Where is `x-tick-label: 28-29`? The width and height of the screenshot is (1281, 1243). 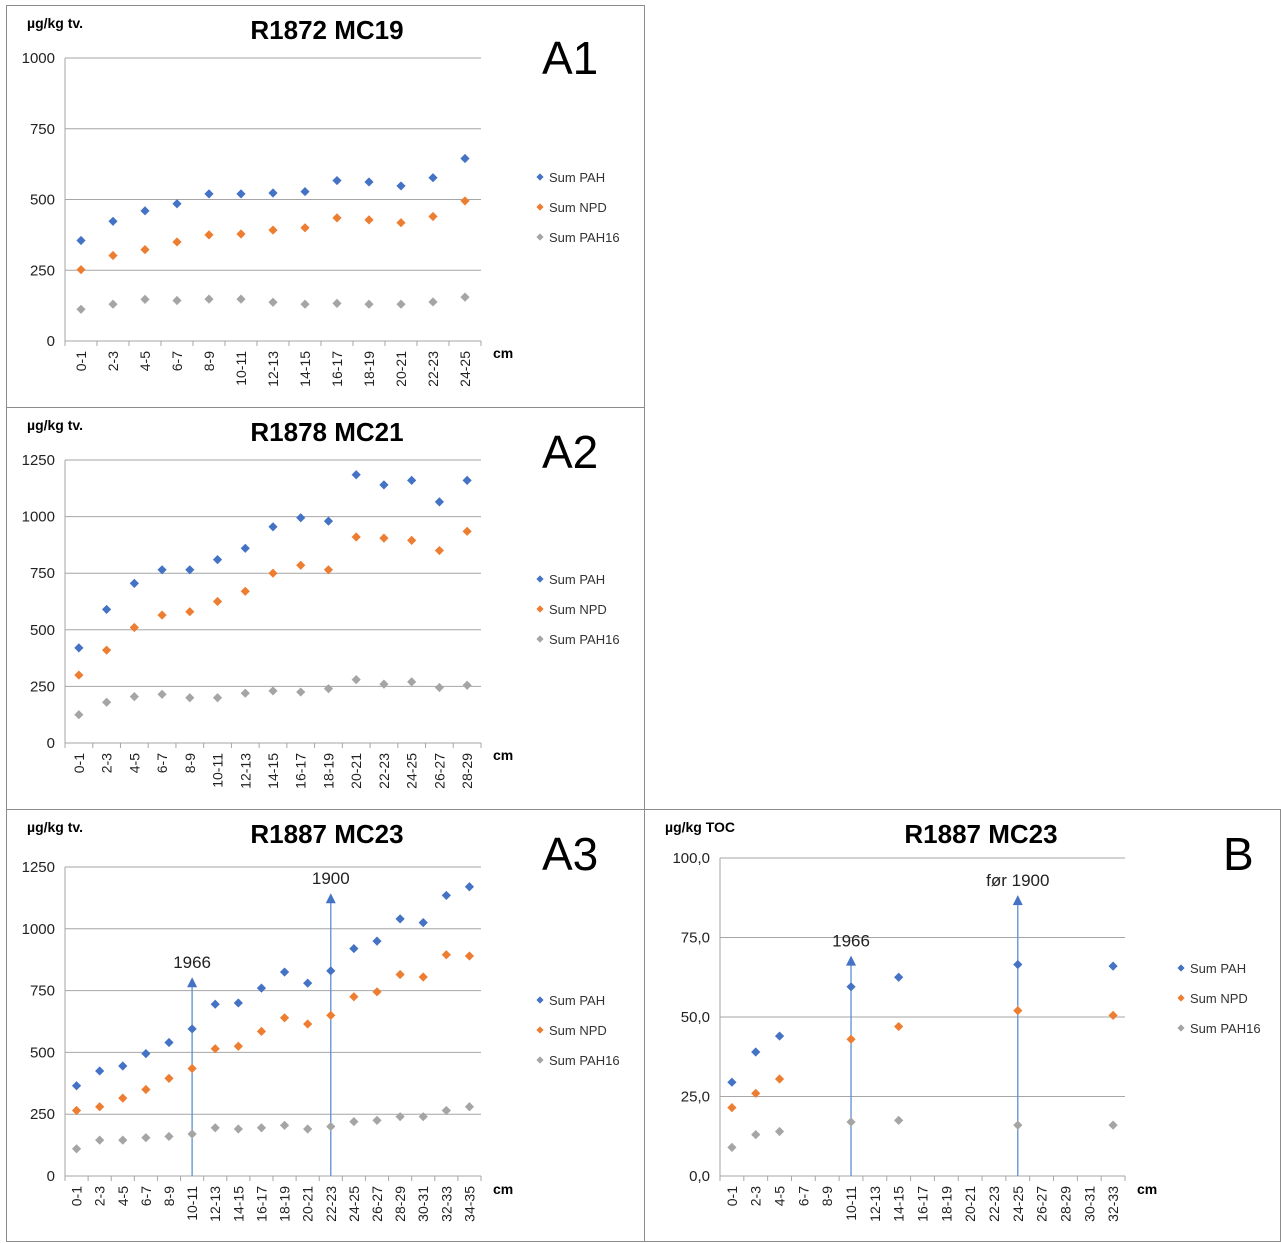
x-tick-label: 28-29 is located at coordinates (400, 1204).